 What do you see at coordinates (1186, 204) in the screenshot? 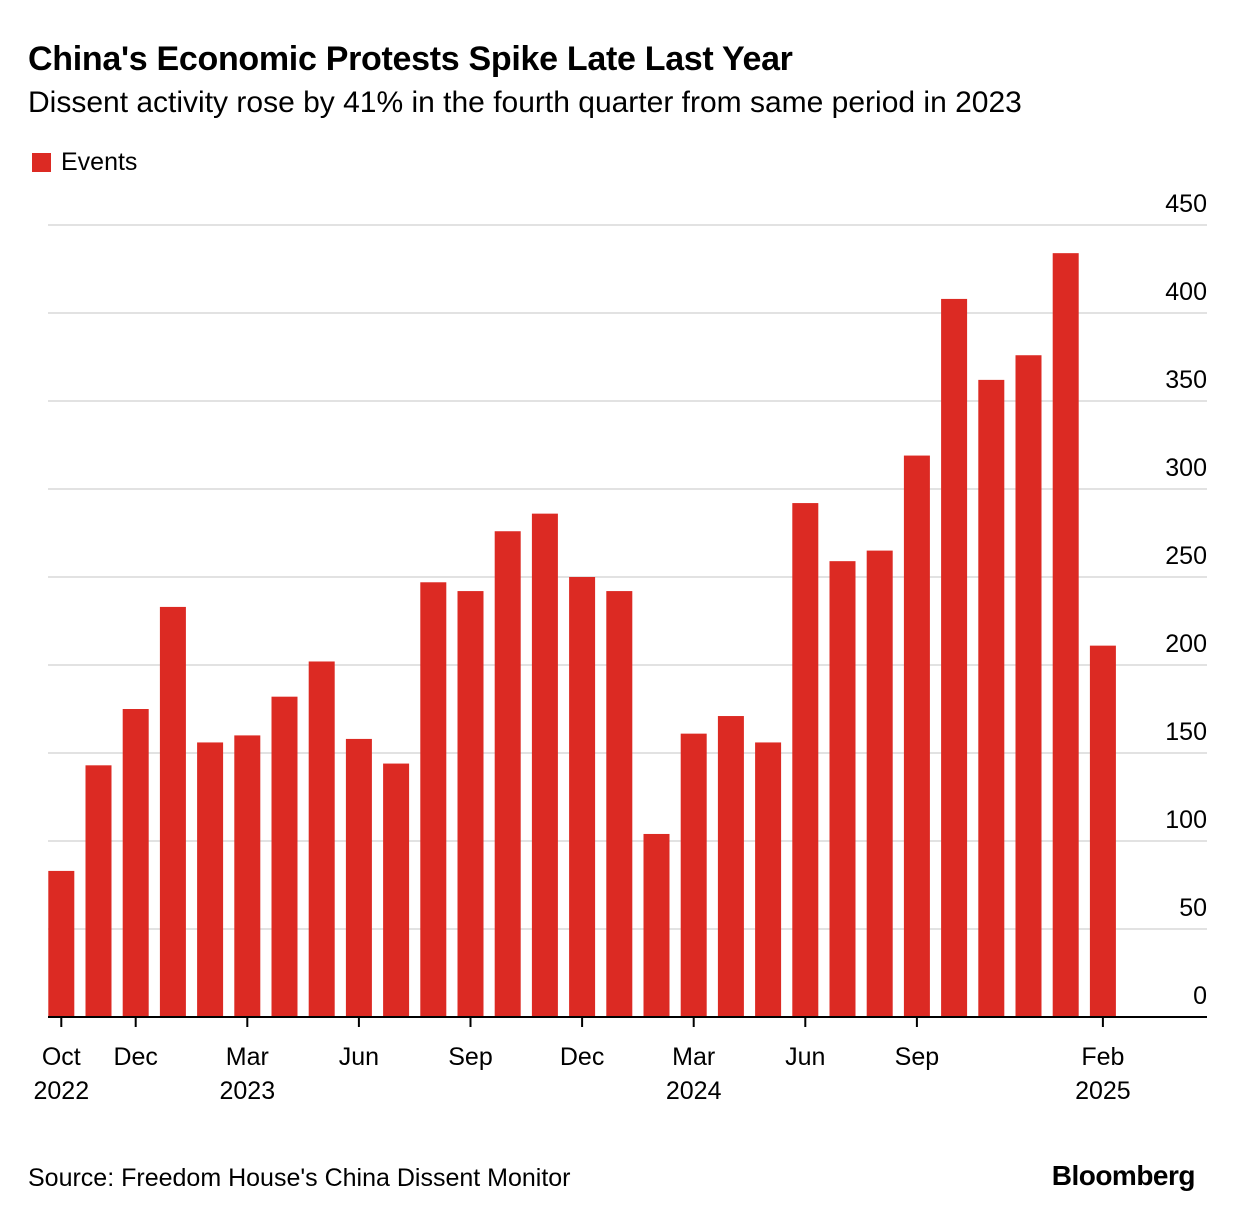
I see `y-tick-label: 450` at bounding box center [1186, 204].